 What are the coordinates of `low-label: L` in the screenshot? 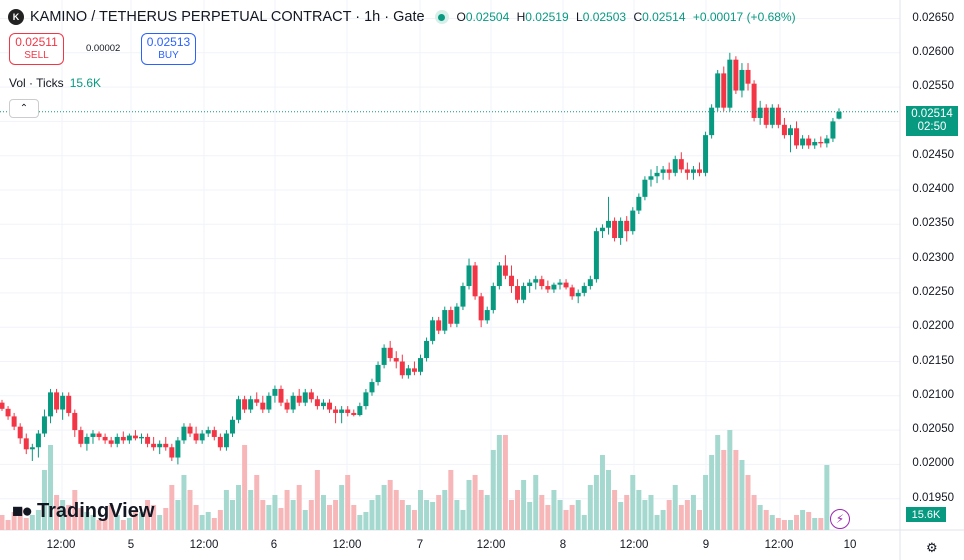 It's located at (579, 17).